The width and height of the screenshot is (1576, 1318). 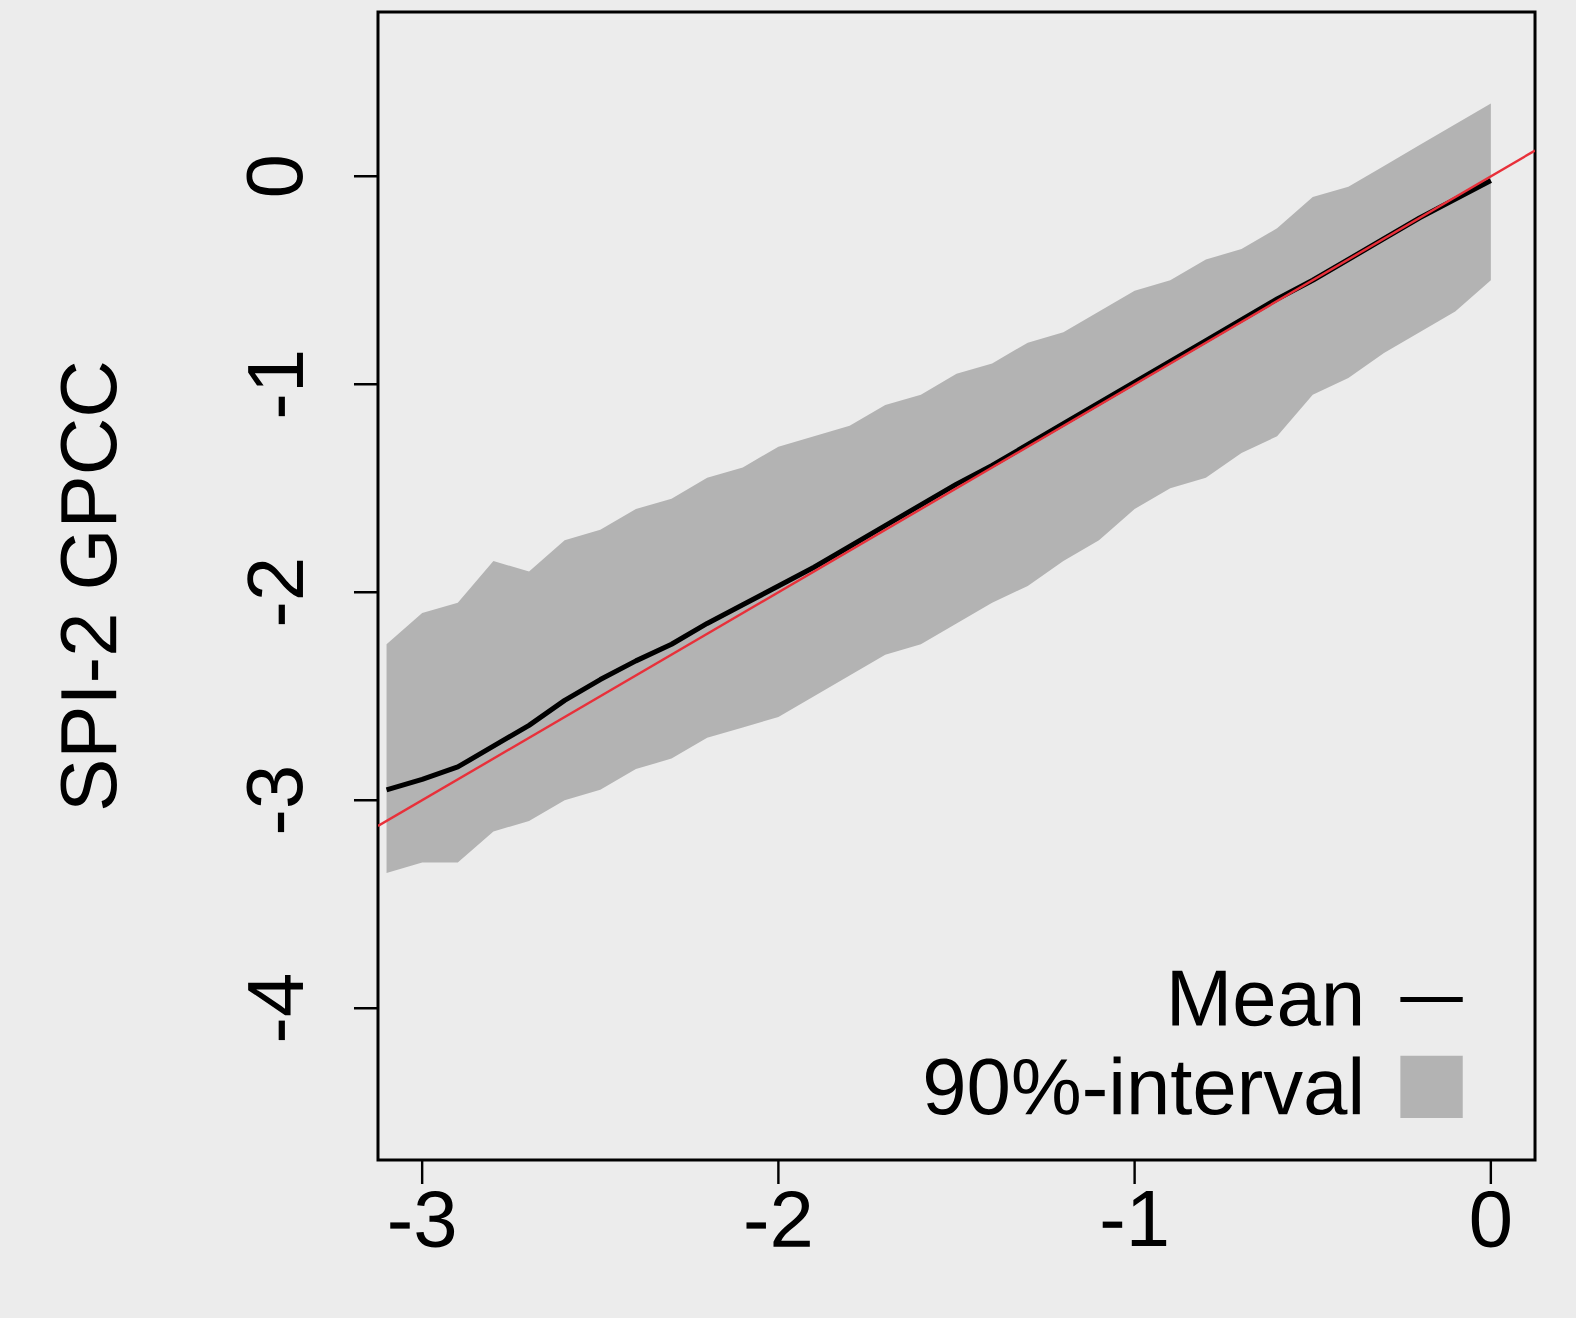 What do you see at coordinates (422, 1219) in the screenshot?
I see `x-tick-label: -3` at bounding box center [422, 1219].